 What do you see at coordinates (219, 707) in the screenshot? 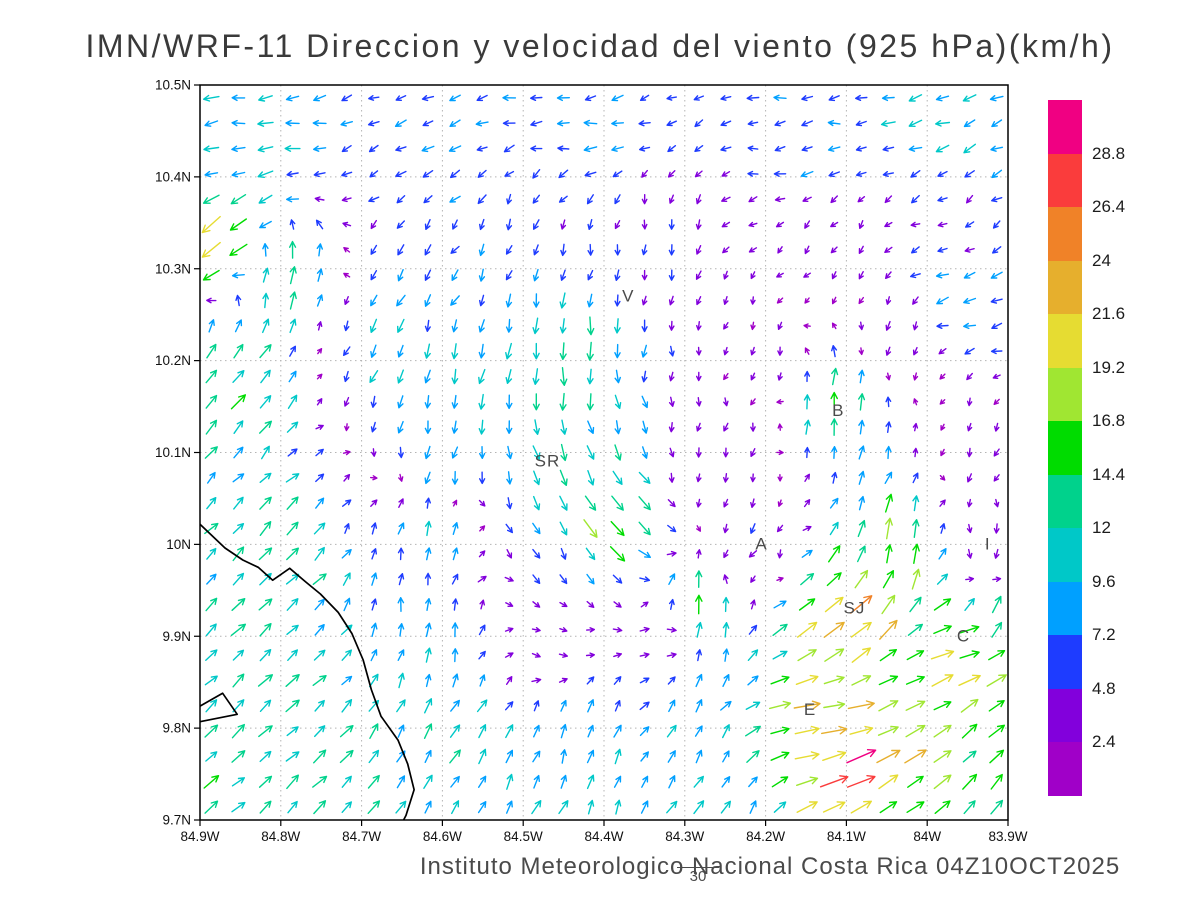
I see `coastline-path` at bounding box center [219, 707].